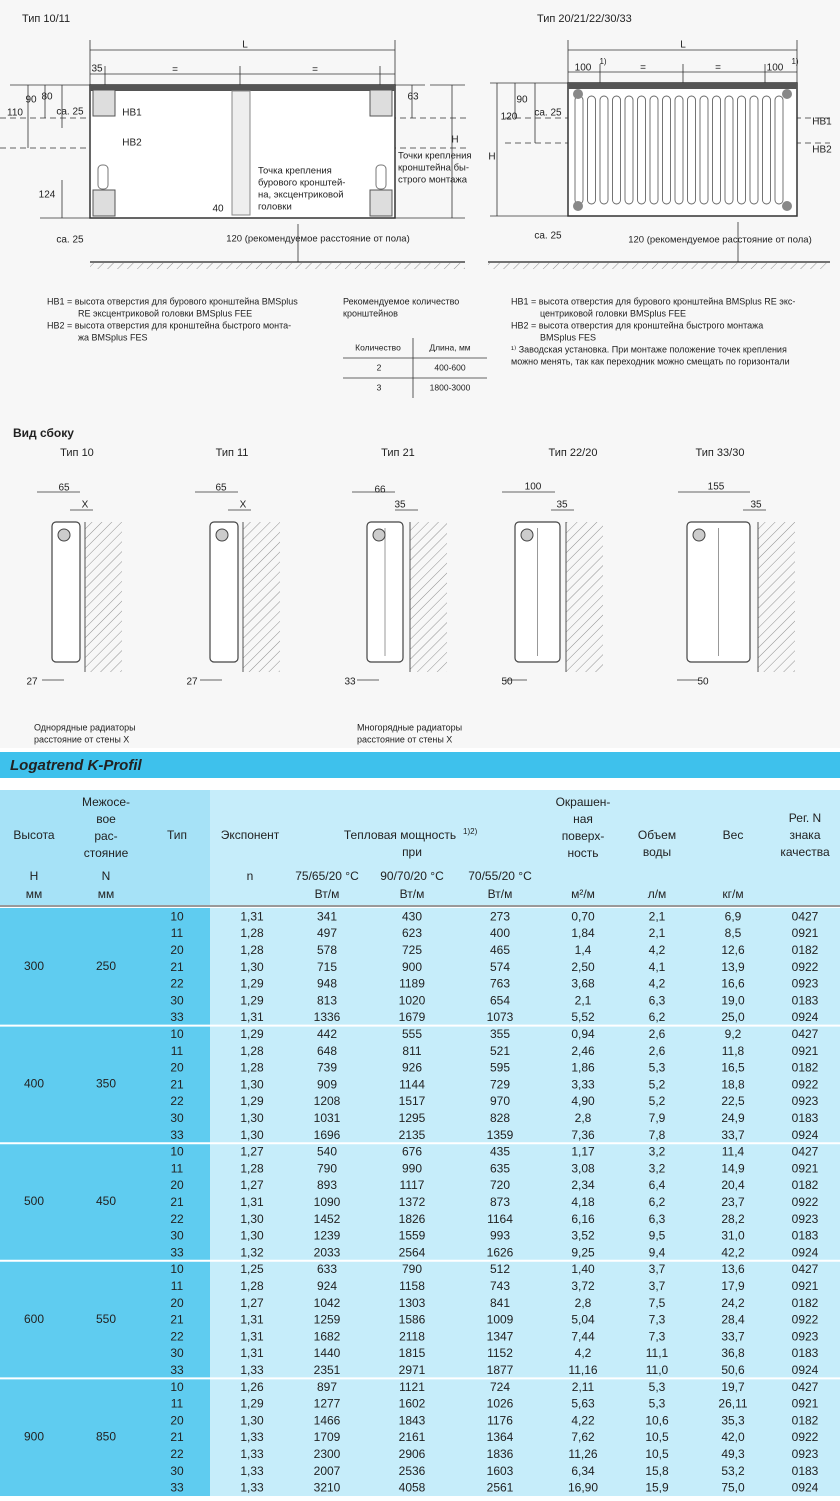  Describe the element at coordinates (113, 337) in the screenshot. I see `note-text: жа BMSplus FES` at that location.